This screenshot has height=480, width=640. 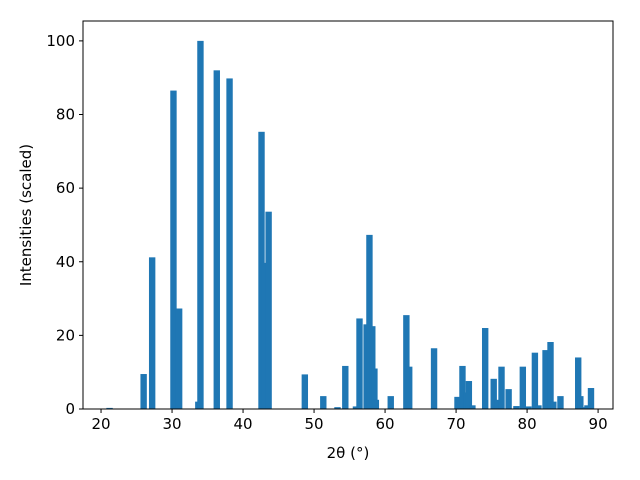 I want to click on y-tick-label: 80, so click(x=65, y=115).